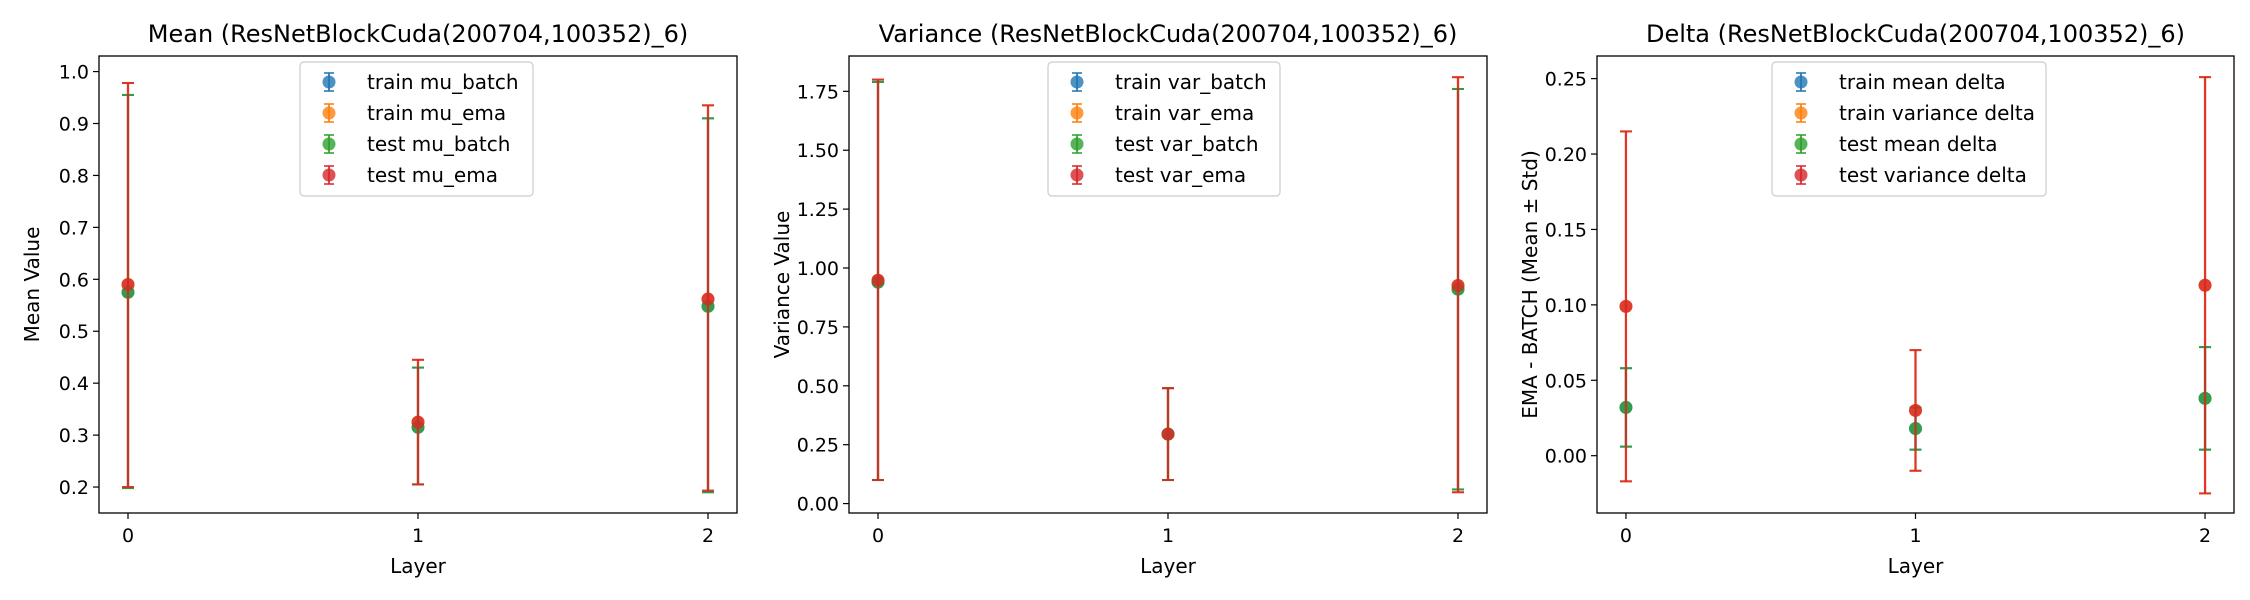  What do you see at coordinates (1566, 306) in the screenshot?
I see `y-tick-label: 0.10` at bounding box center [1566, 306].